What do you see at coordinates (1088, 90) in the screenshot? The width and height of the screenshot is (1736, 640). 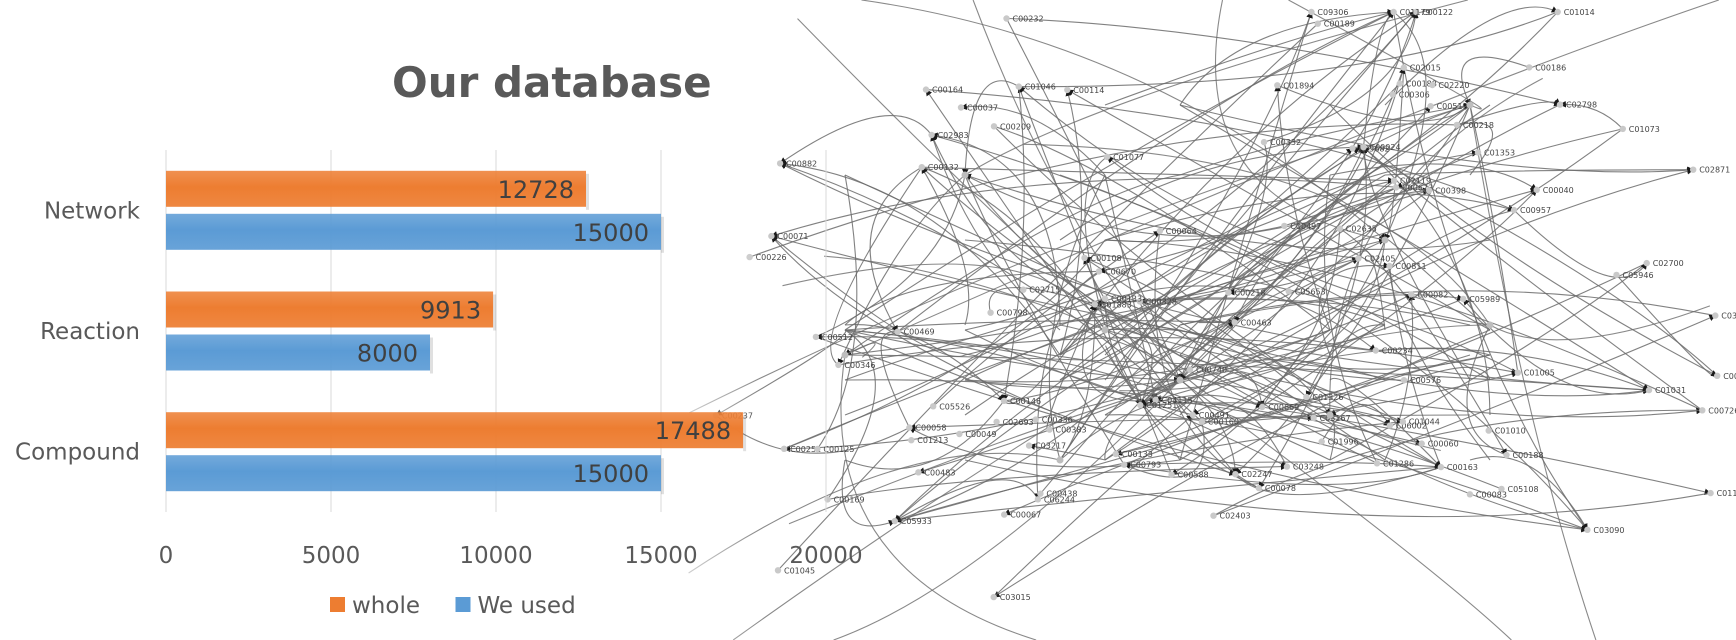 I see `network-node-label: C00114` at bounding box center [1088, 90].